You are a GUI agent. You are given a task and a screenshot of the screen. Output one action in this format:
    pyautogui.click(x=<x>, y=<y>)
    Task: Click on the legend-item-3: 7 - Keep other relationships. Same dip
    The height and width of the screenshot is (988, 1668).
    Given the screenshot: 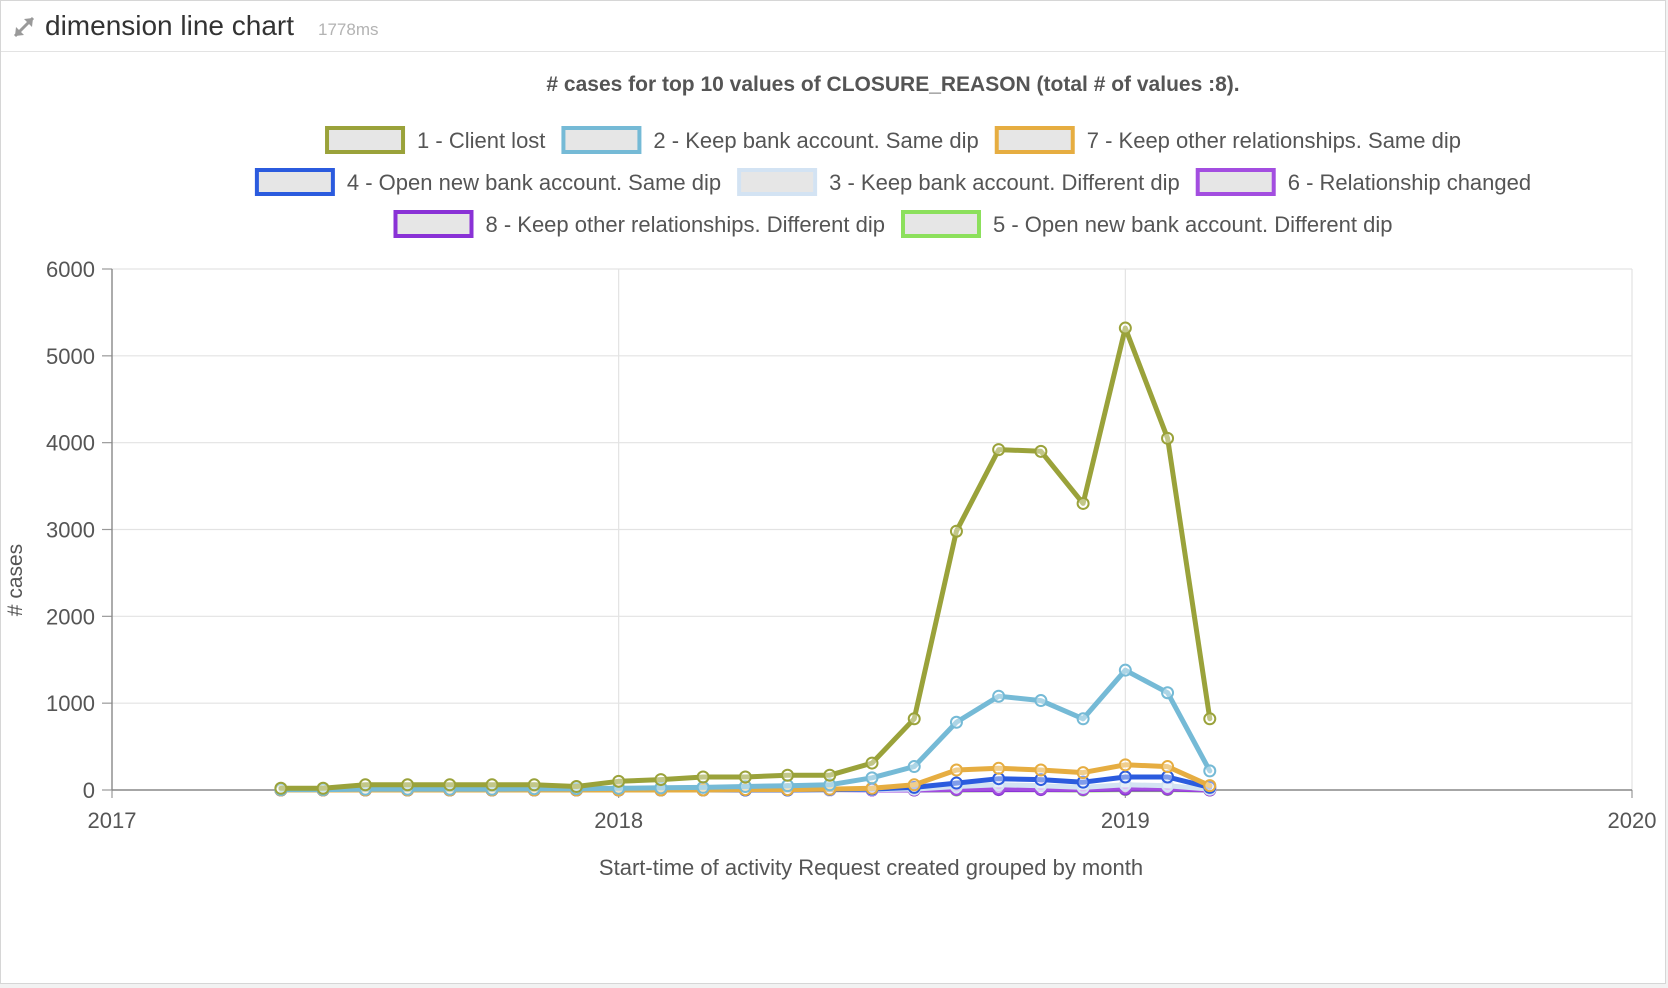 What is the action you would take?
    pyautogui.click(x=1227, y=140)
    